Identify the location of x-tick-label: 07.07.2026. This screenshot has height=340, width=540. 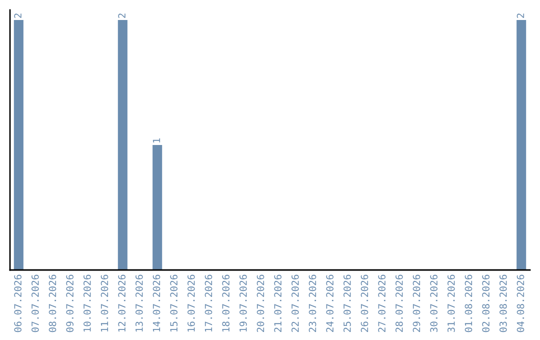
(35, 303).